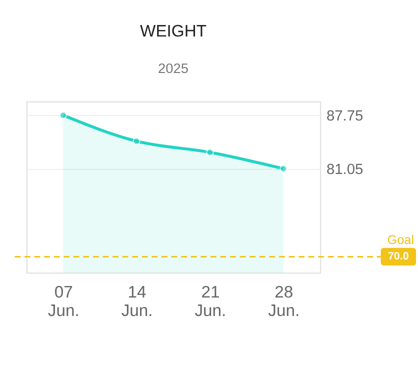 The image size is (418, 389). What do you see at coordinates (345, 170) in the screenshot?
I see `y-tick-label: 81.05` at bounding box center [345, 170].